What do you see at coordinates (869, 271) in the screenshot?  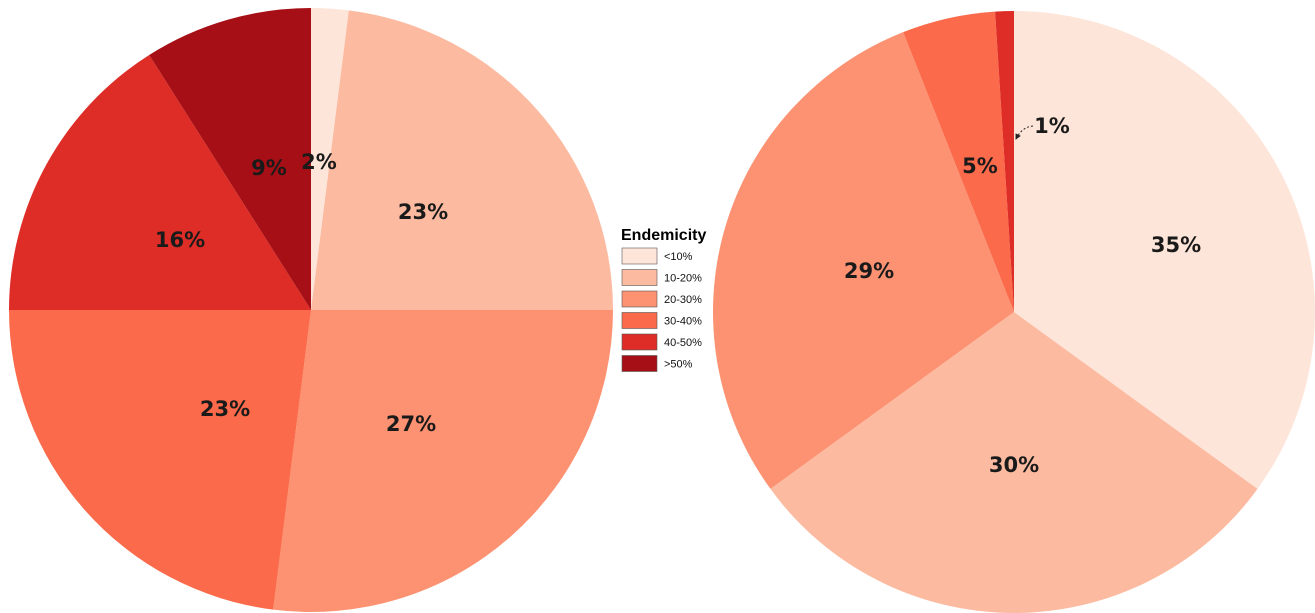 I see `slice-label: 29%` at bounding box center [869, 271].